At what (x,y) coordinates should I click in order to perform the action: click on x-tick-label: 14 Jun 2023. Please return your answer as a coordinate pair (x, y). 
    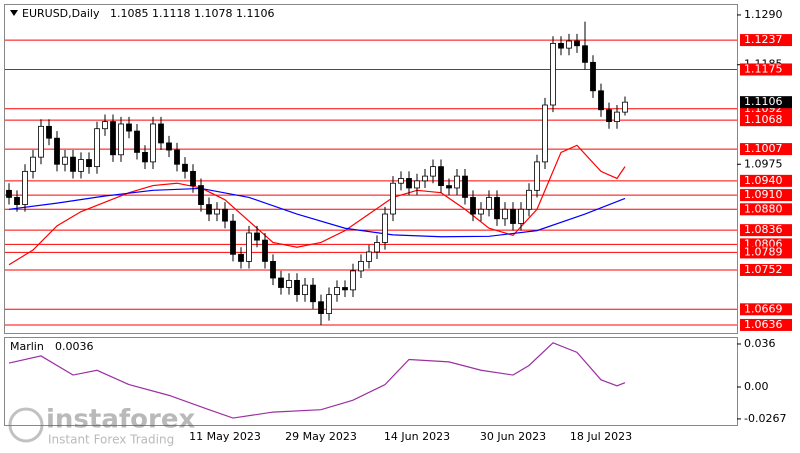
    Looking at the image, I should click on (417, 436).